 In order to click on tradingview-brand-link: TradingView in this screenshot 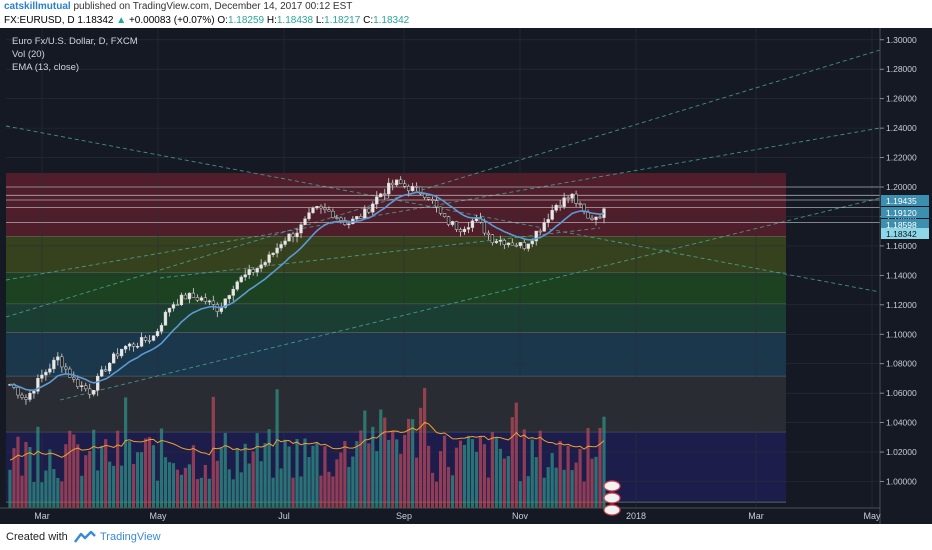, I will do `click(130, 537)`.